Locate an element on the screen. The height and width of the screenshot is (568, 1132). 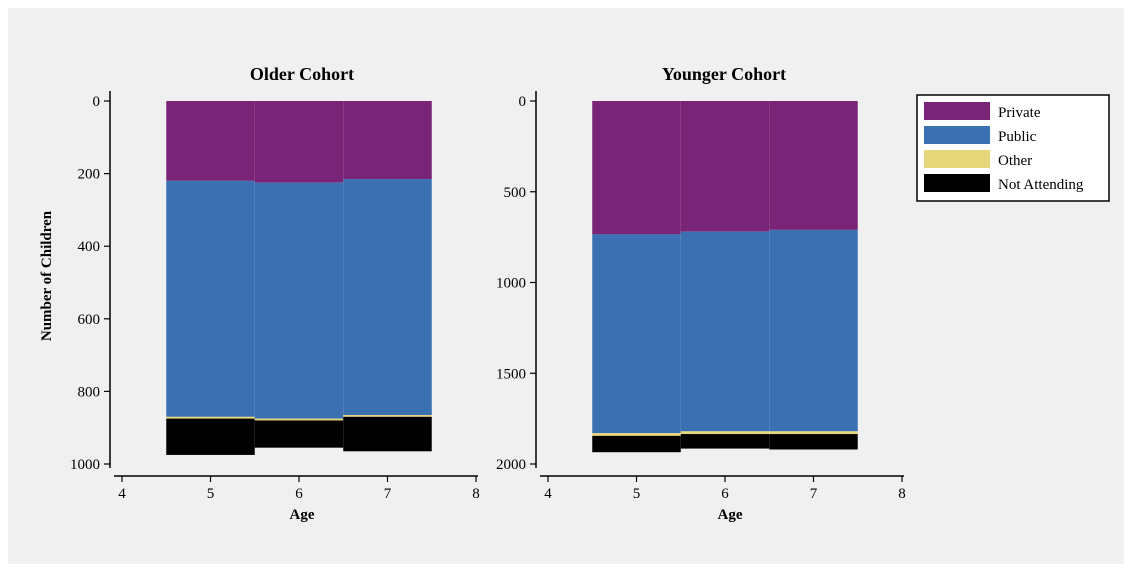
legend-label: Not Attending is located at coordinates (1041, 185).